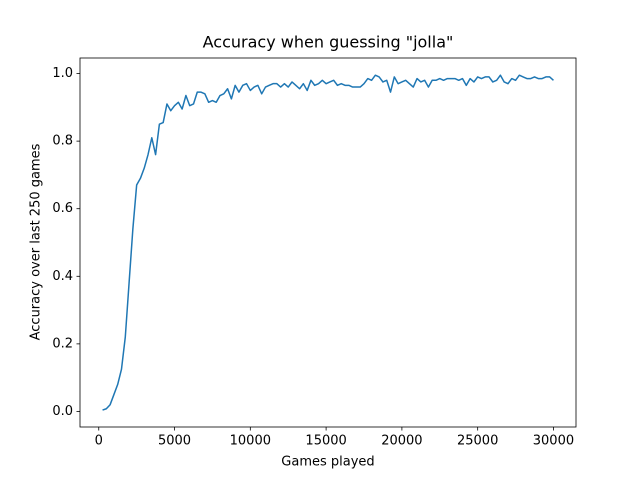  What do you see at coordinates (250, 441) in the screenshot?
I see `x-tick-label: 10000` at bounding box center [250, 441].